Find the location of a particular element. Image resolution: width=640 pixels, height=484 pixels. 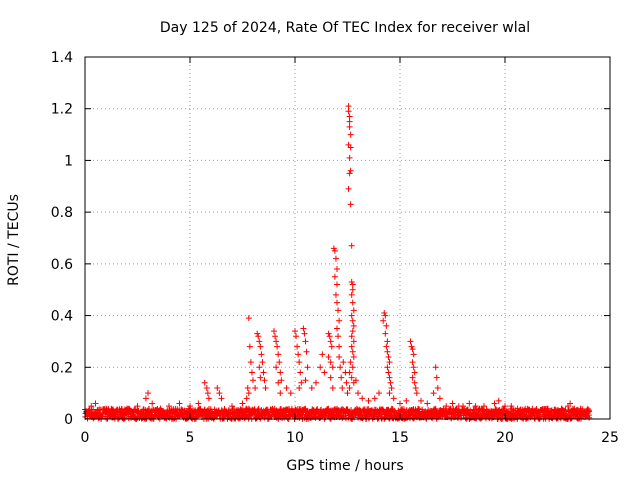

baseline-noise-points is located at coordinates (337, 413).